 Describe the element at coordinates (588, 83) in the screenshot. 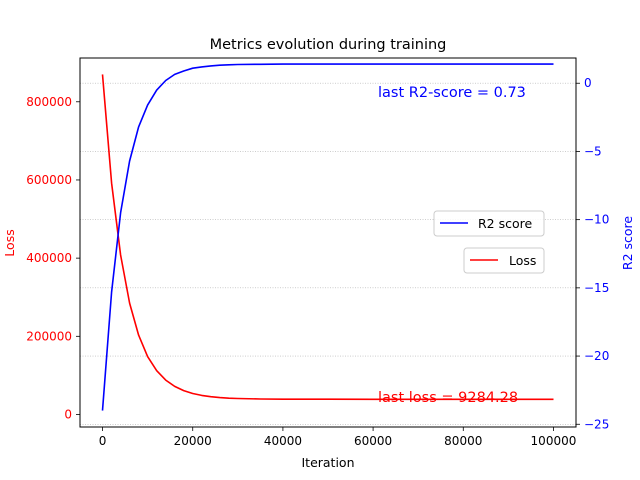

I see `y-right-tick-label-0: 0` at that location.